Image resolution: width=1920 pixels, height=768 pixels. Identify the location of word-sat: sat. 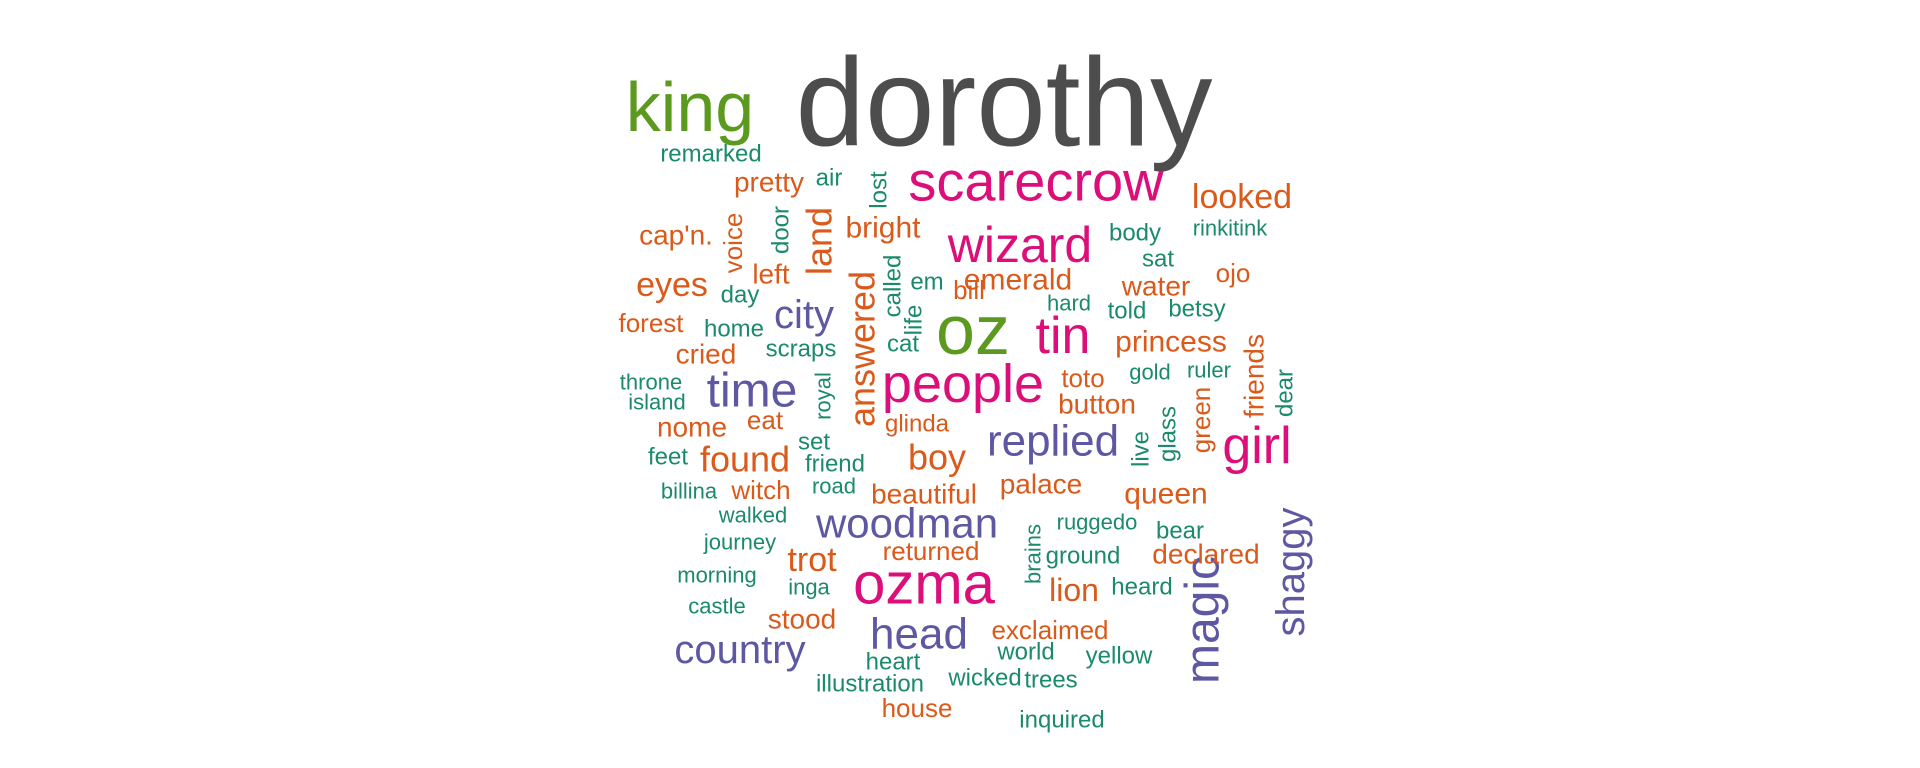
(1158, 259).